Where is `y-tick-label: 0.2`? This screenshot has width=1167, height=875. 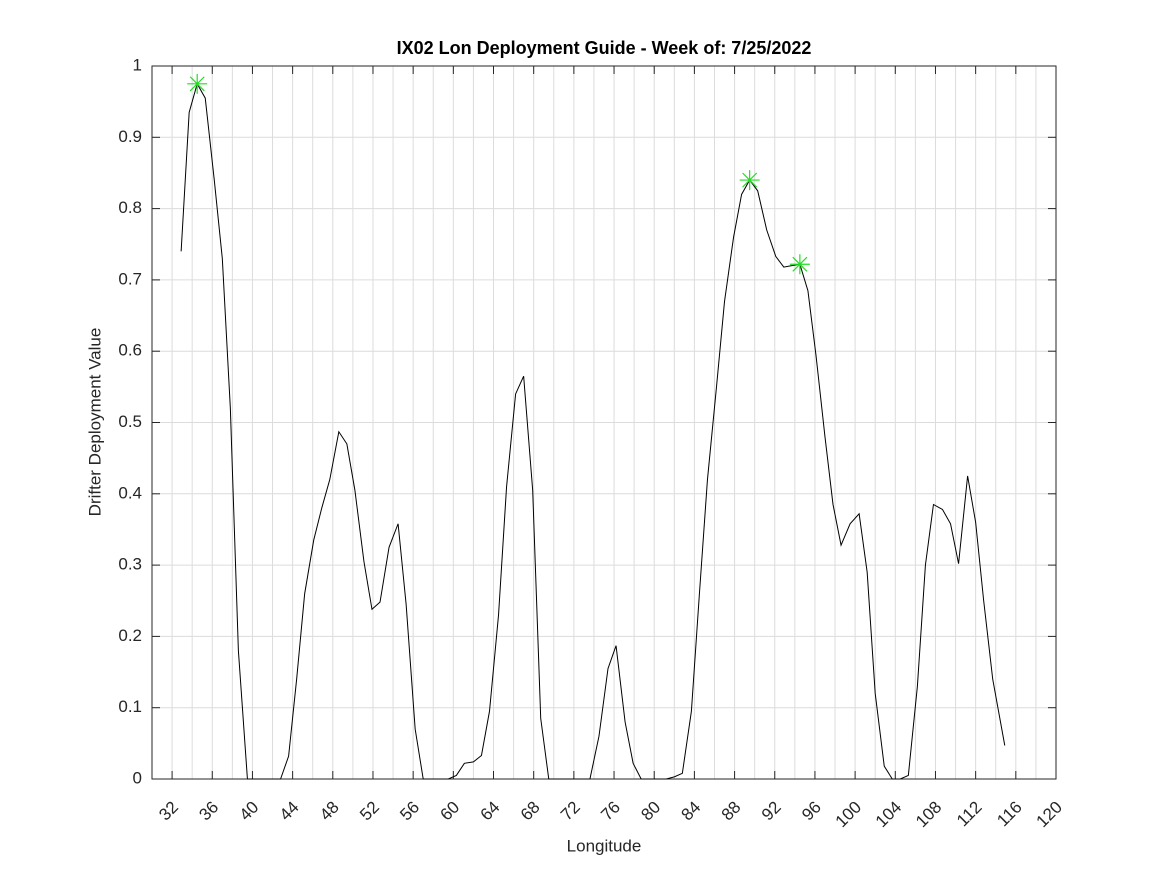
y-tick-label: 0.2 is located at coordinates (130, 635).